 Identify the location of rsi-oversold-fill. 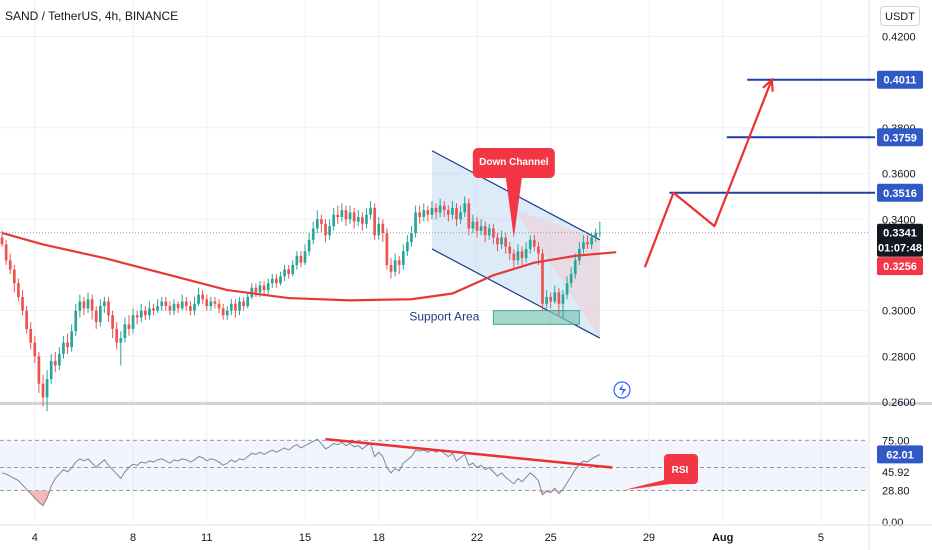
(294, 498).